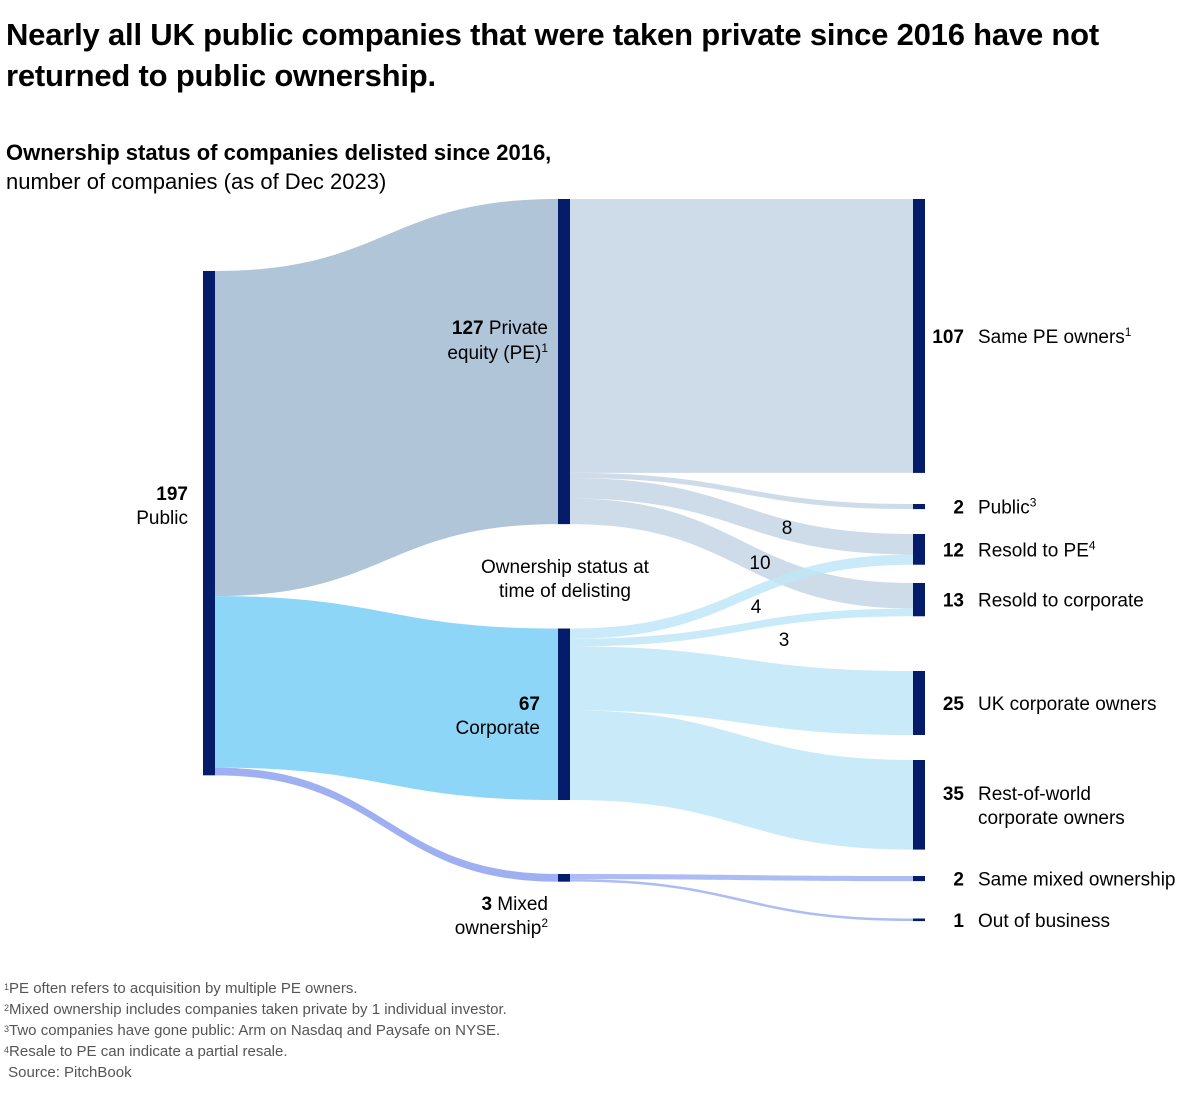  Describe the element at coordinates (953, 550) in the screenshot. I see `node-label-resold_pe-value: 12` at that location.